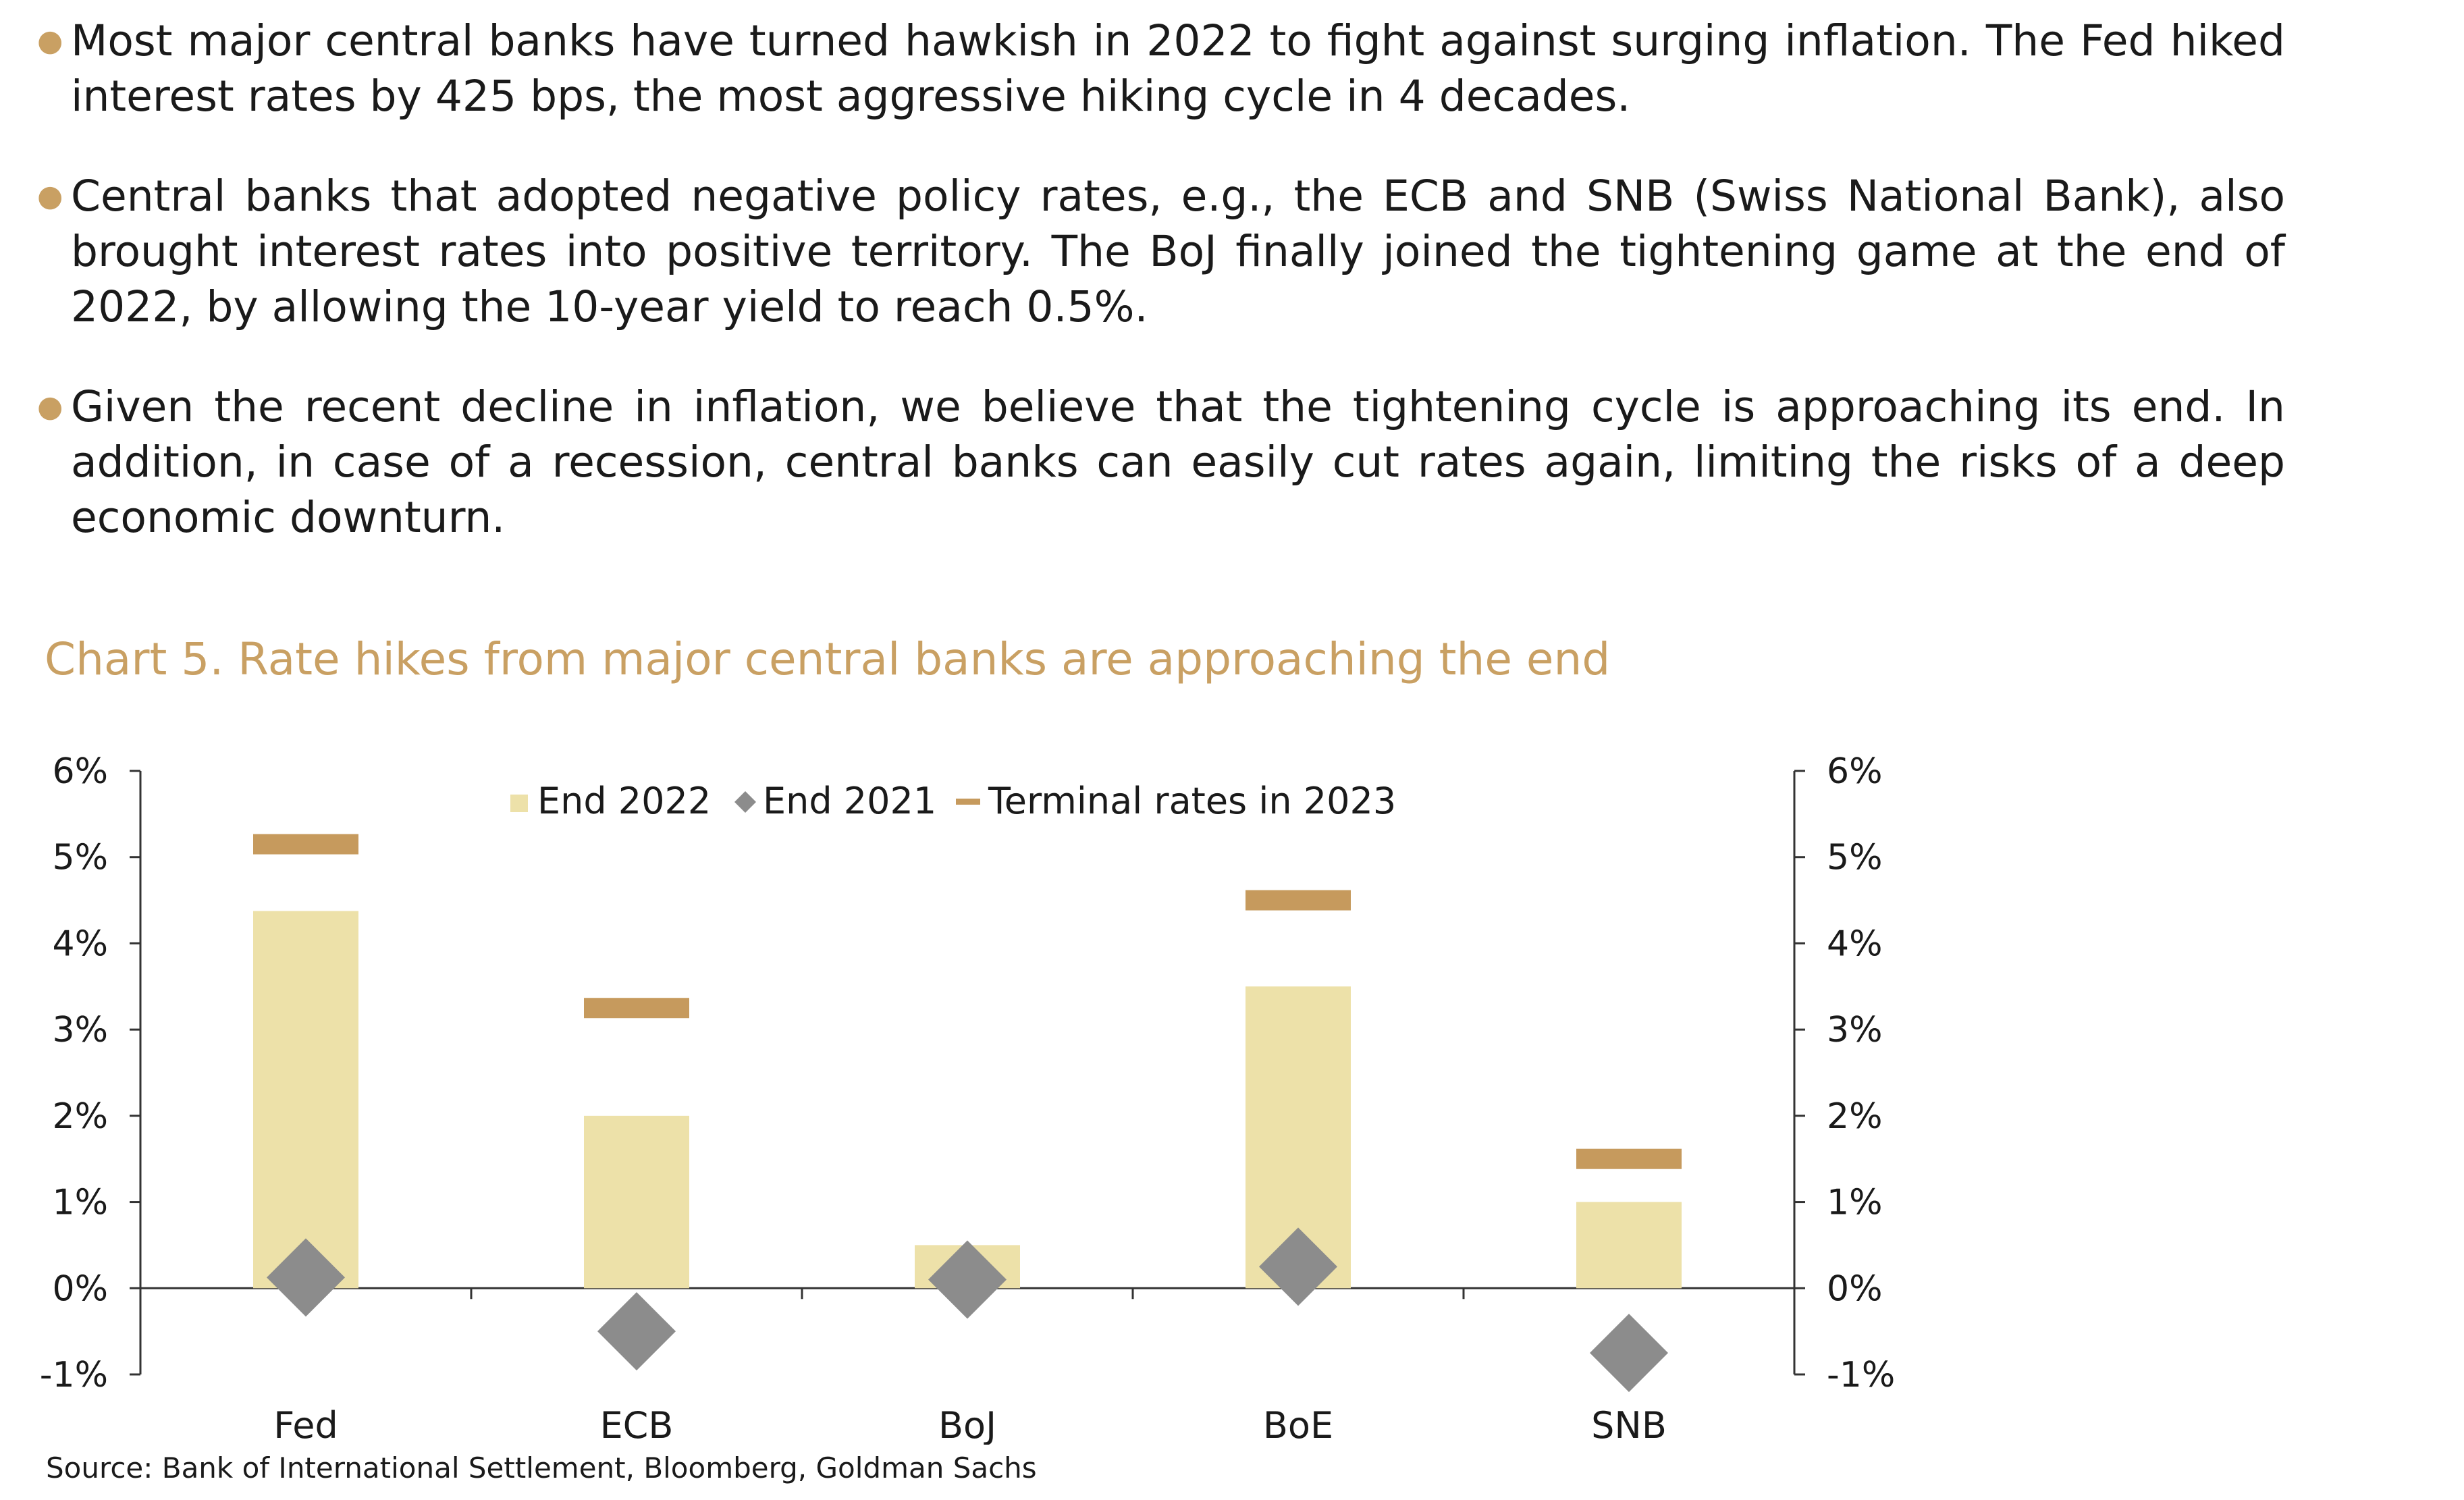  I want to click on diamond-end-2021-boe, so click(1298, 1266).